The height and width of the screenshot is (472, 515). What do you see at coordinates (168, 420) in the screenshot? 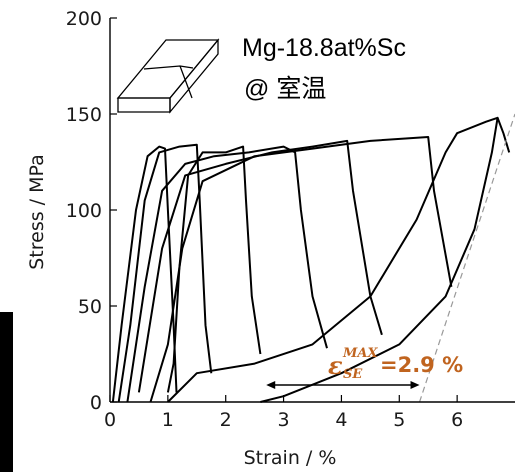
I see `x-tick-label-1: 1` at bounding box center [168, 420].